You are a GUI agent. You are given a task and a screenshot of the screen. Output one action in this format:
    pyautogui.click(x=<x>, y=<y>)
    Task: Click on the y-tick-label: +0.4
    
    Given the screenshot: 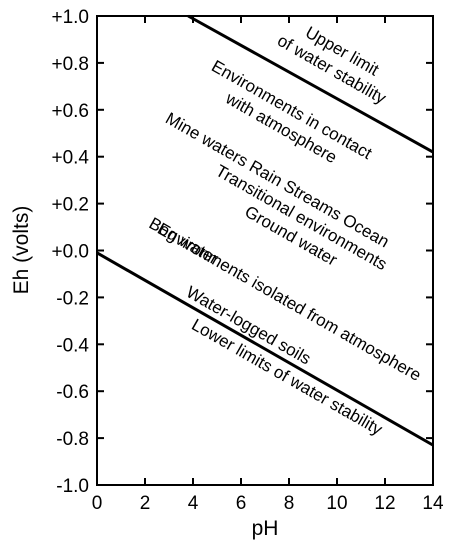 What is the action you would take?
    pyautogui.click(x=70, y=158)
    